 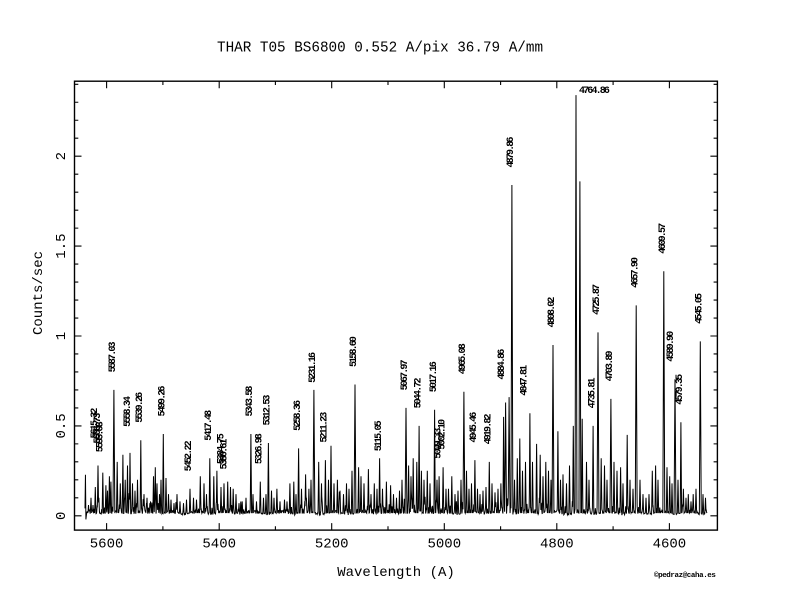 What do you see at coordinates (442, 434) in the screenshot?
I see `svg-text: 5002.10` at bounding box center [442, 434].